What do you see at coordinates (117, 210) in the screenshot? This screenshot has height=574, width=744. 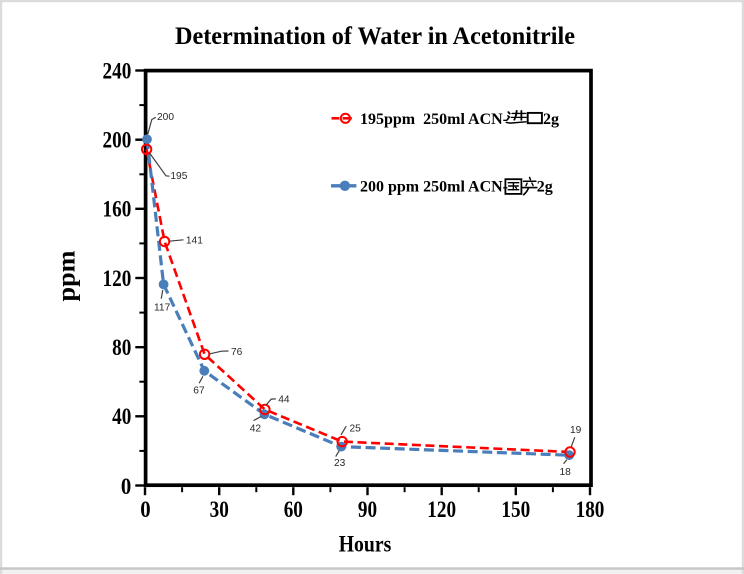 I see `svg-text: 160` at bounding box center [117, 210].